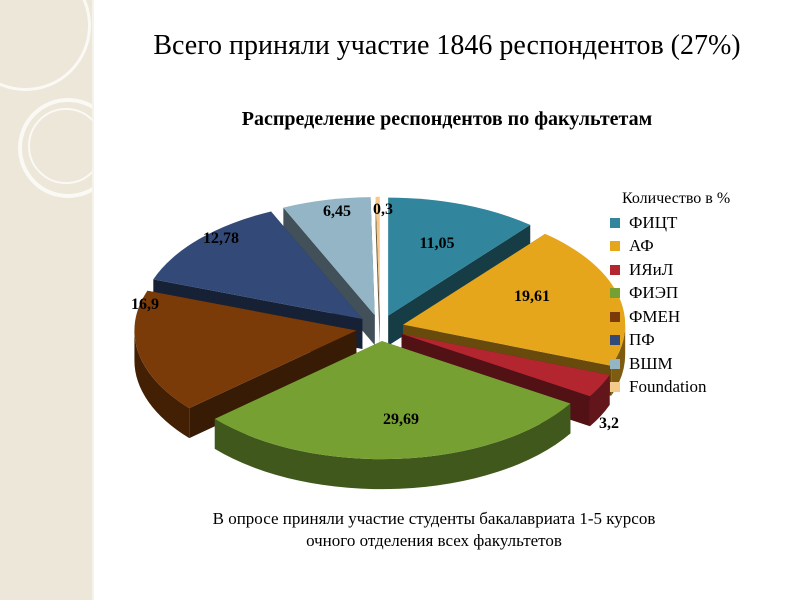 The height and width of the screenshot is (600, 800). I want to click on legend-item: ВШМ, so click(700, 364).